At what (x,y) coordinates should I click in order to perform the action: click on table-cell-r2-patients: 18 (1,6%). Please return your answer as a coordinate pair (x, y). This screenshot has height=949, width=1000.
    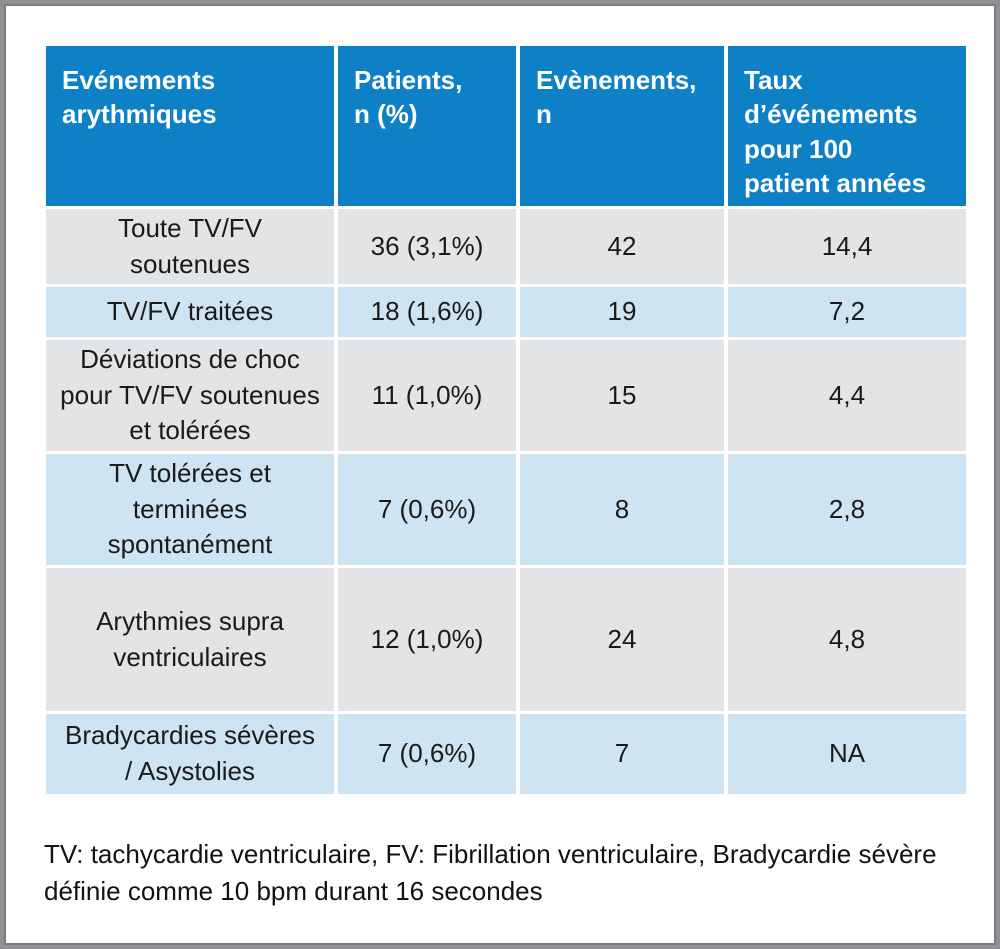
    Looking at the image, I should click on (427, 312).